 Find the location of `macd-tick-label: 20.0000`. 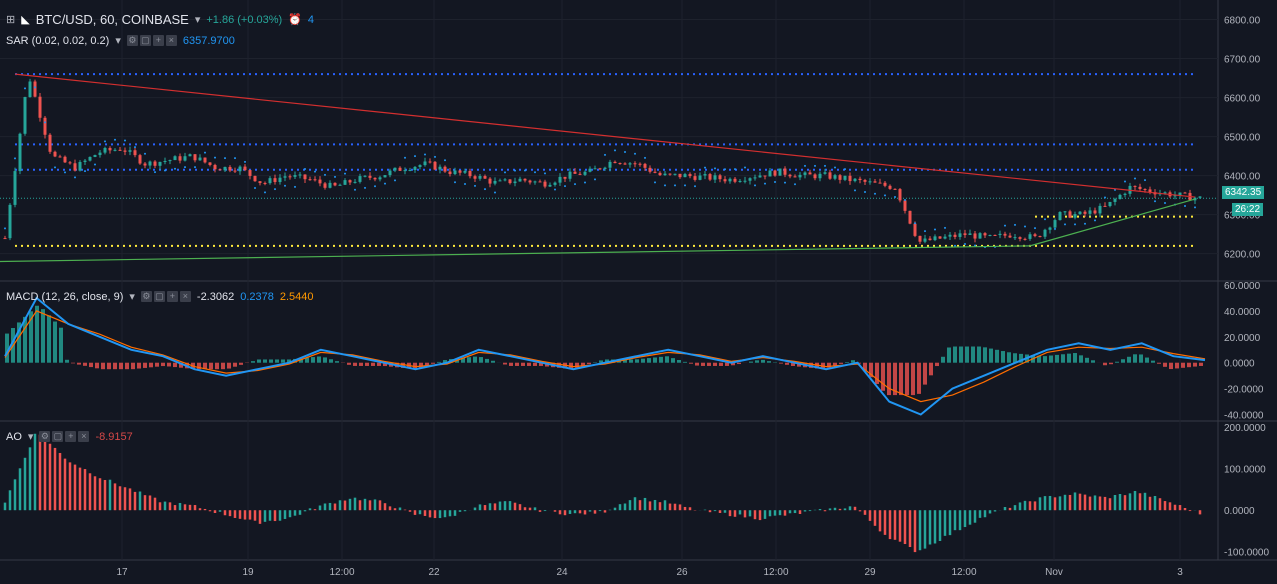

macd-tick-label: 20.0000 is located at coordinates (1242, 338).